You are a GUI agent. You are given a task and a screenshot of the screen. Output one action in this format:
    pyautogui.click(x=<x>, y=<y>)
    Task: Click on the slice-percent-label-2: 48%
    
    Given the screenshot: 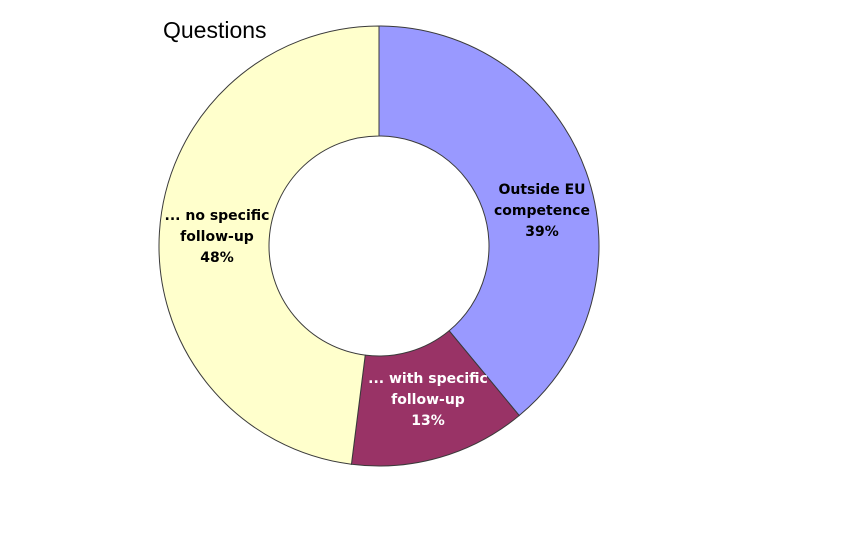 What is the action you would take?
    pyautogui.click(x=217, y=258)
    